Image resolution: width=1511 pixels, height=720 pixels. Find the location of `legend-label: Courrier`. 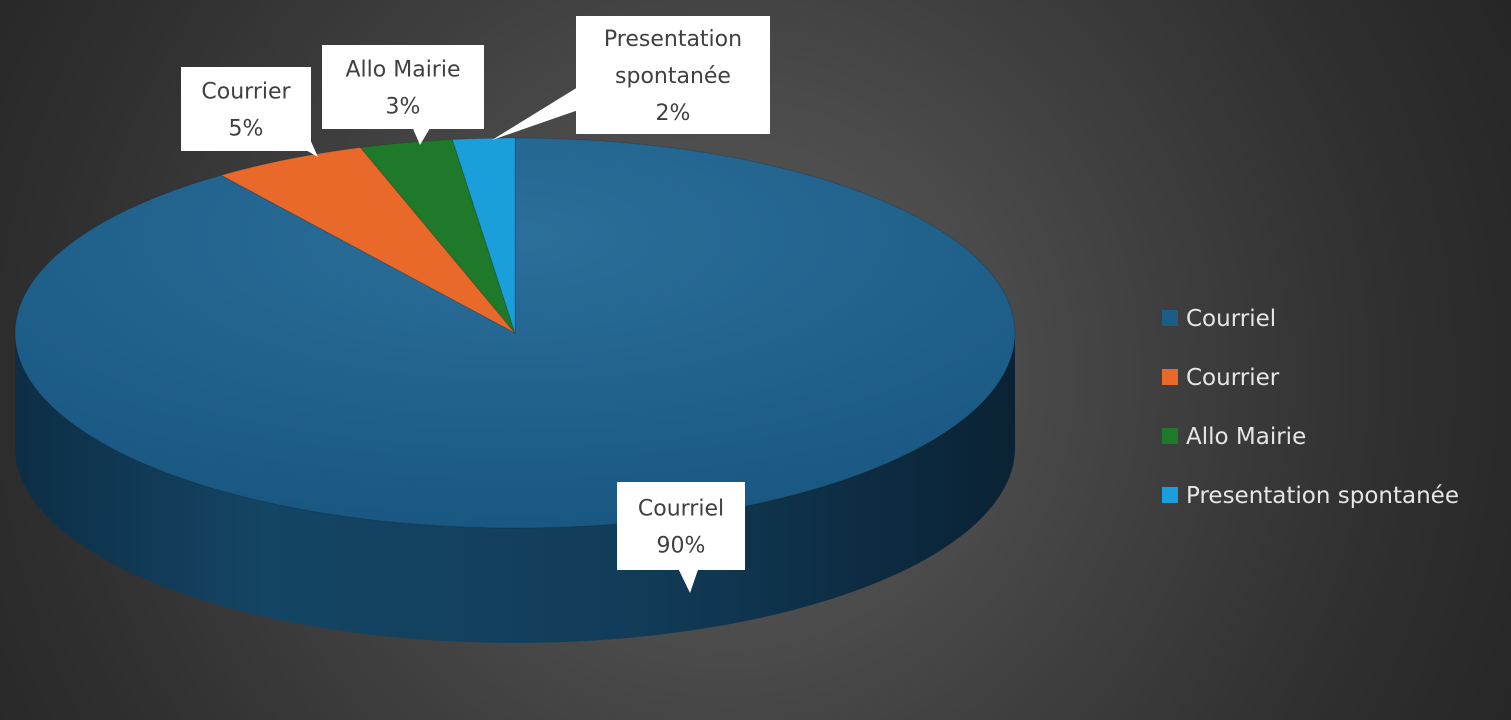

legend-label: Courrier is located at coordinates (1233, 378).